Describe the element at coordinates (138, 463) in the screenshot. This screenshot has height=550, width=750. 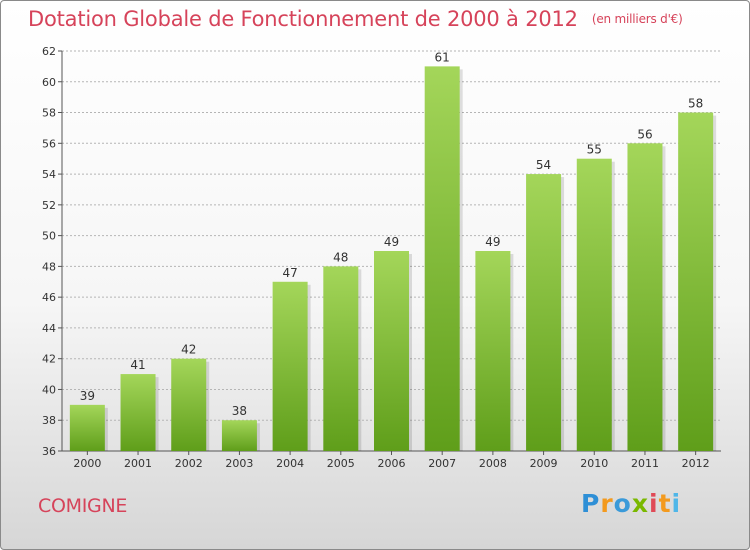
I see `x-tick-label: 2001` at that location.